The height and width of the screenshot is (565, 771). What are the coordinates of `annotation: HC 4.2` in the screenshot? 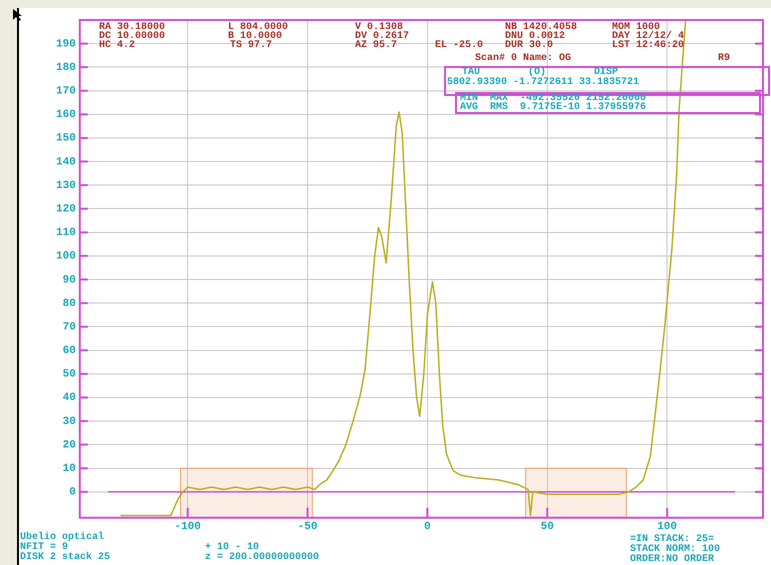 It's located at (117, 45).